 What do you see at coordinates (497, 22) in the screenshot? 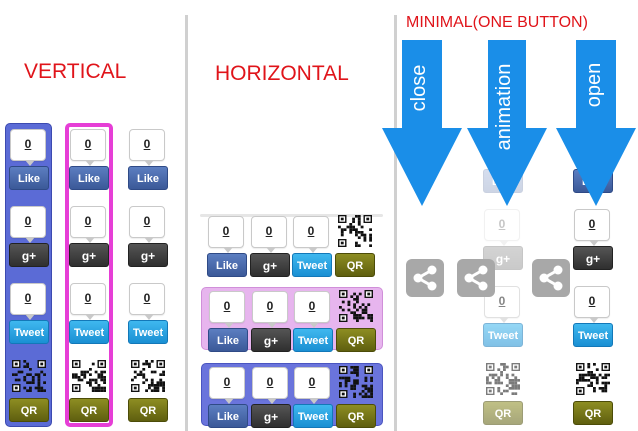
I see `minimal-heading: MINIMAL(ONE BUTTON)` at bounding box center [497, 22].